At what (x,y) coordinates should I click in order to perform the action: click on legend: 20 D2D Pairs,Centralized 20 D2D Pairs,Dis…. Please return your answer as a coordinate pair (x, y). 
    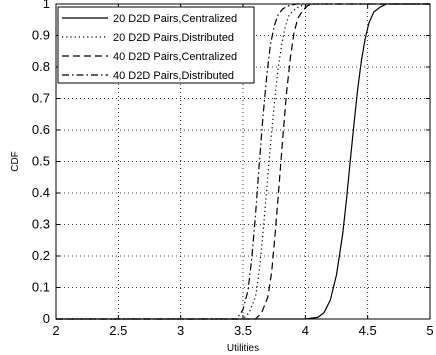
    Looking at the image, I should click on (156, 45).